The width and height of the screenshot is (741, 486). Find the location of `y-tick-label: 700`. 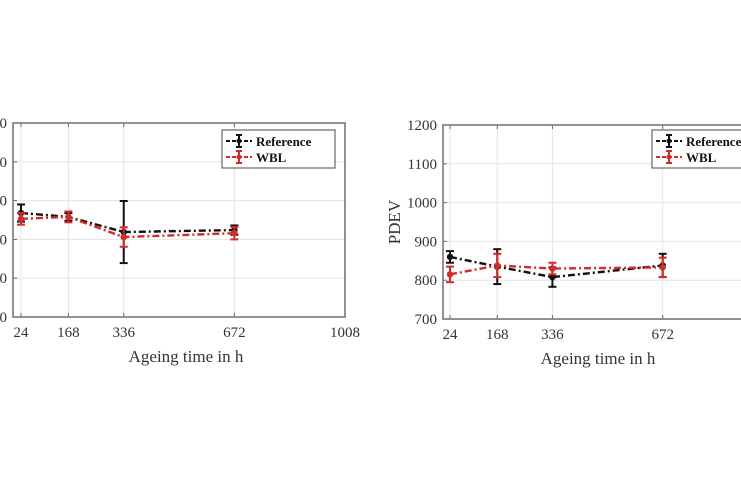

y-tick-label: 700 is located at coordinates (426, 320).